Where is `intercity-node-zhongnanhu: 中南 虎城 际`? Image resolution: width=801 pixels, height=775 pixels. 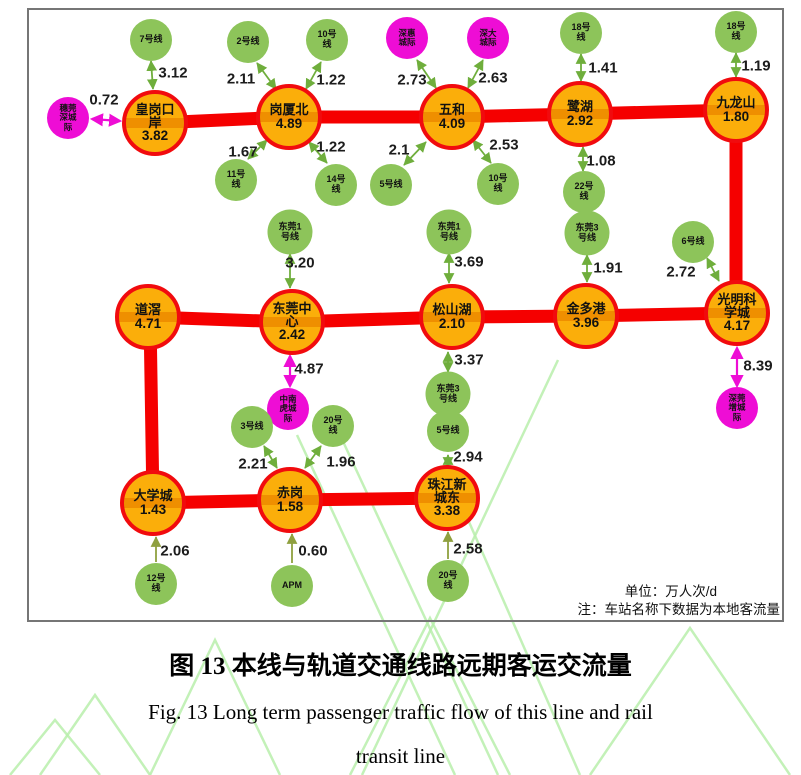 intercity-node-zhongnanhu: 中南 虎城 际 is located at coordinates (288, 409).